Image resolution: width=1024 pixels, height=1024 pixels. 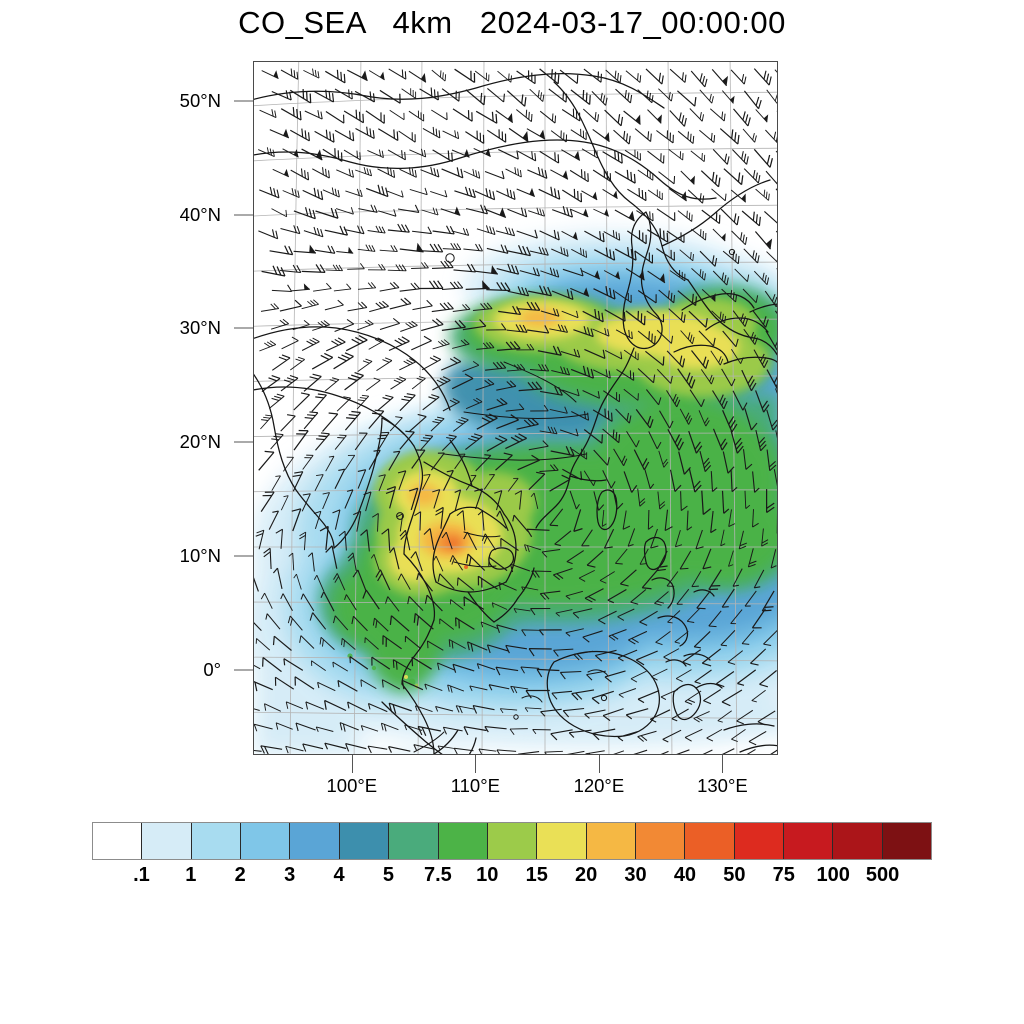 I want to click on y-tick-label: 30°N, so click(x=200, y=328).